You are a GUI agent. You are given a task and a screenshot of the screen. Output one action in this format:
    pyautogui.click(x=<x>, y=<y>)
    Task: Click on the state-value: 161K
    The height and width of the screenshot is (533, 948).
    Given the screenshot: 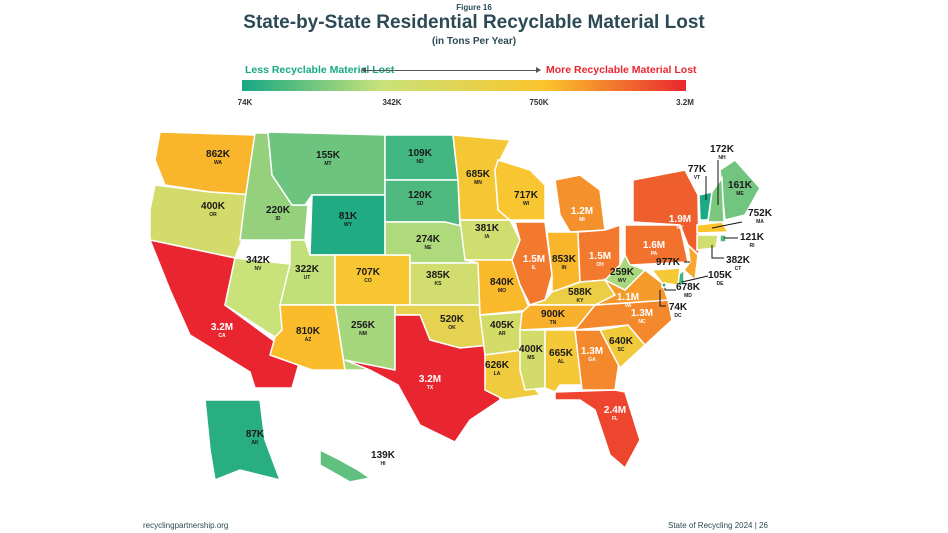 What is the action you would take?
    pyautogui.click(x=740, y=185)
    